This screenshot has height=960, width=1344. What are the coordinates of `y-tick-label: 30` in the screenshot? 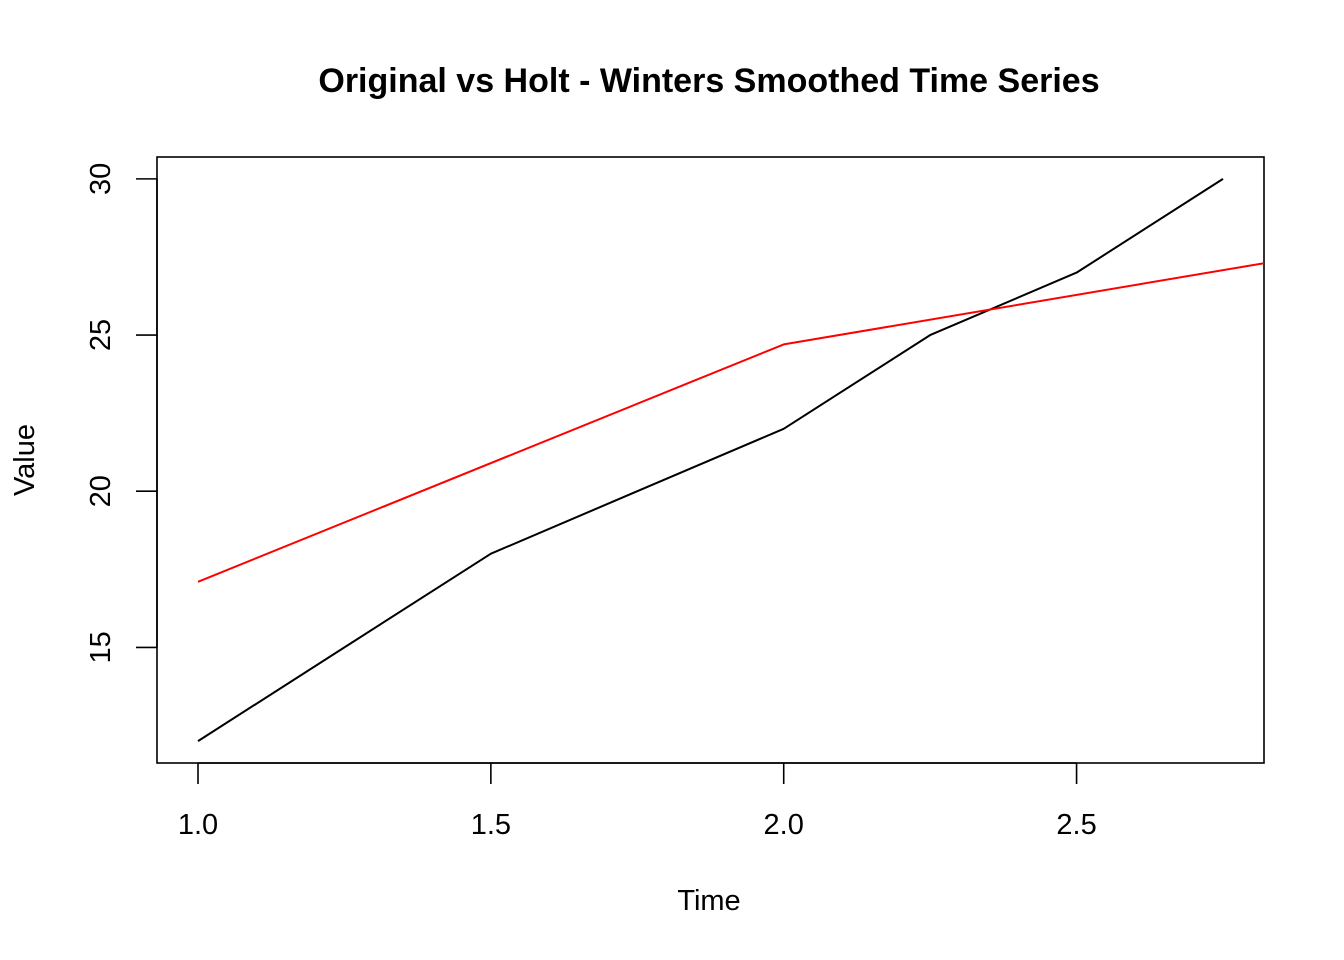 It's located at (101, 179).